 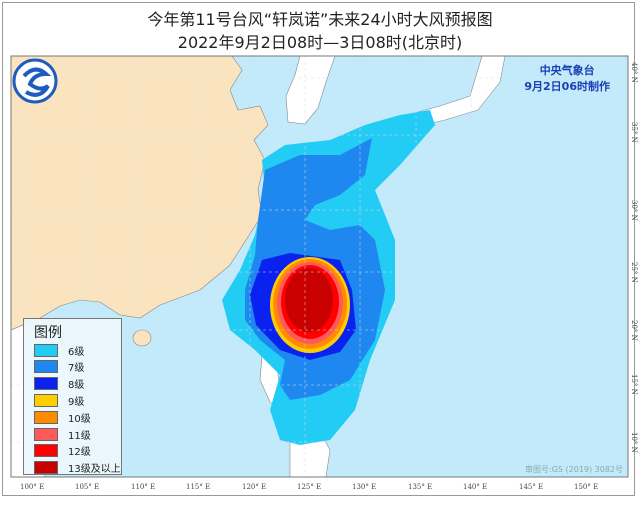 I want to click on legend-label: 12级, so click(x=79, y=453).